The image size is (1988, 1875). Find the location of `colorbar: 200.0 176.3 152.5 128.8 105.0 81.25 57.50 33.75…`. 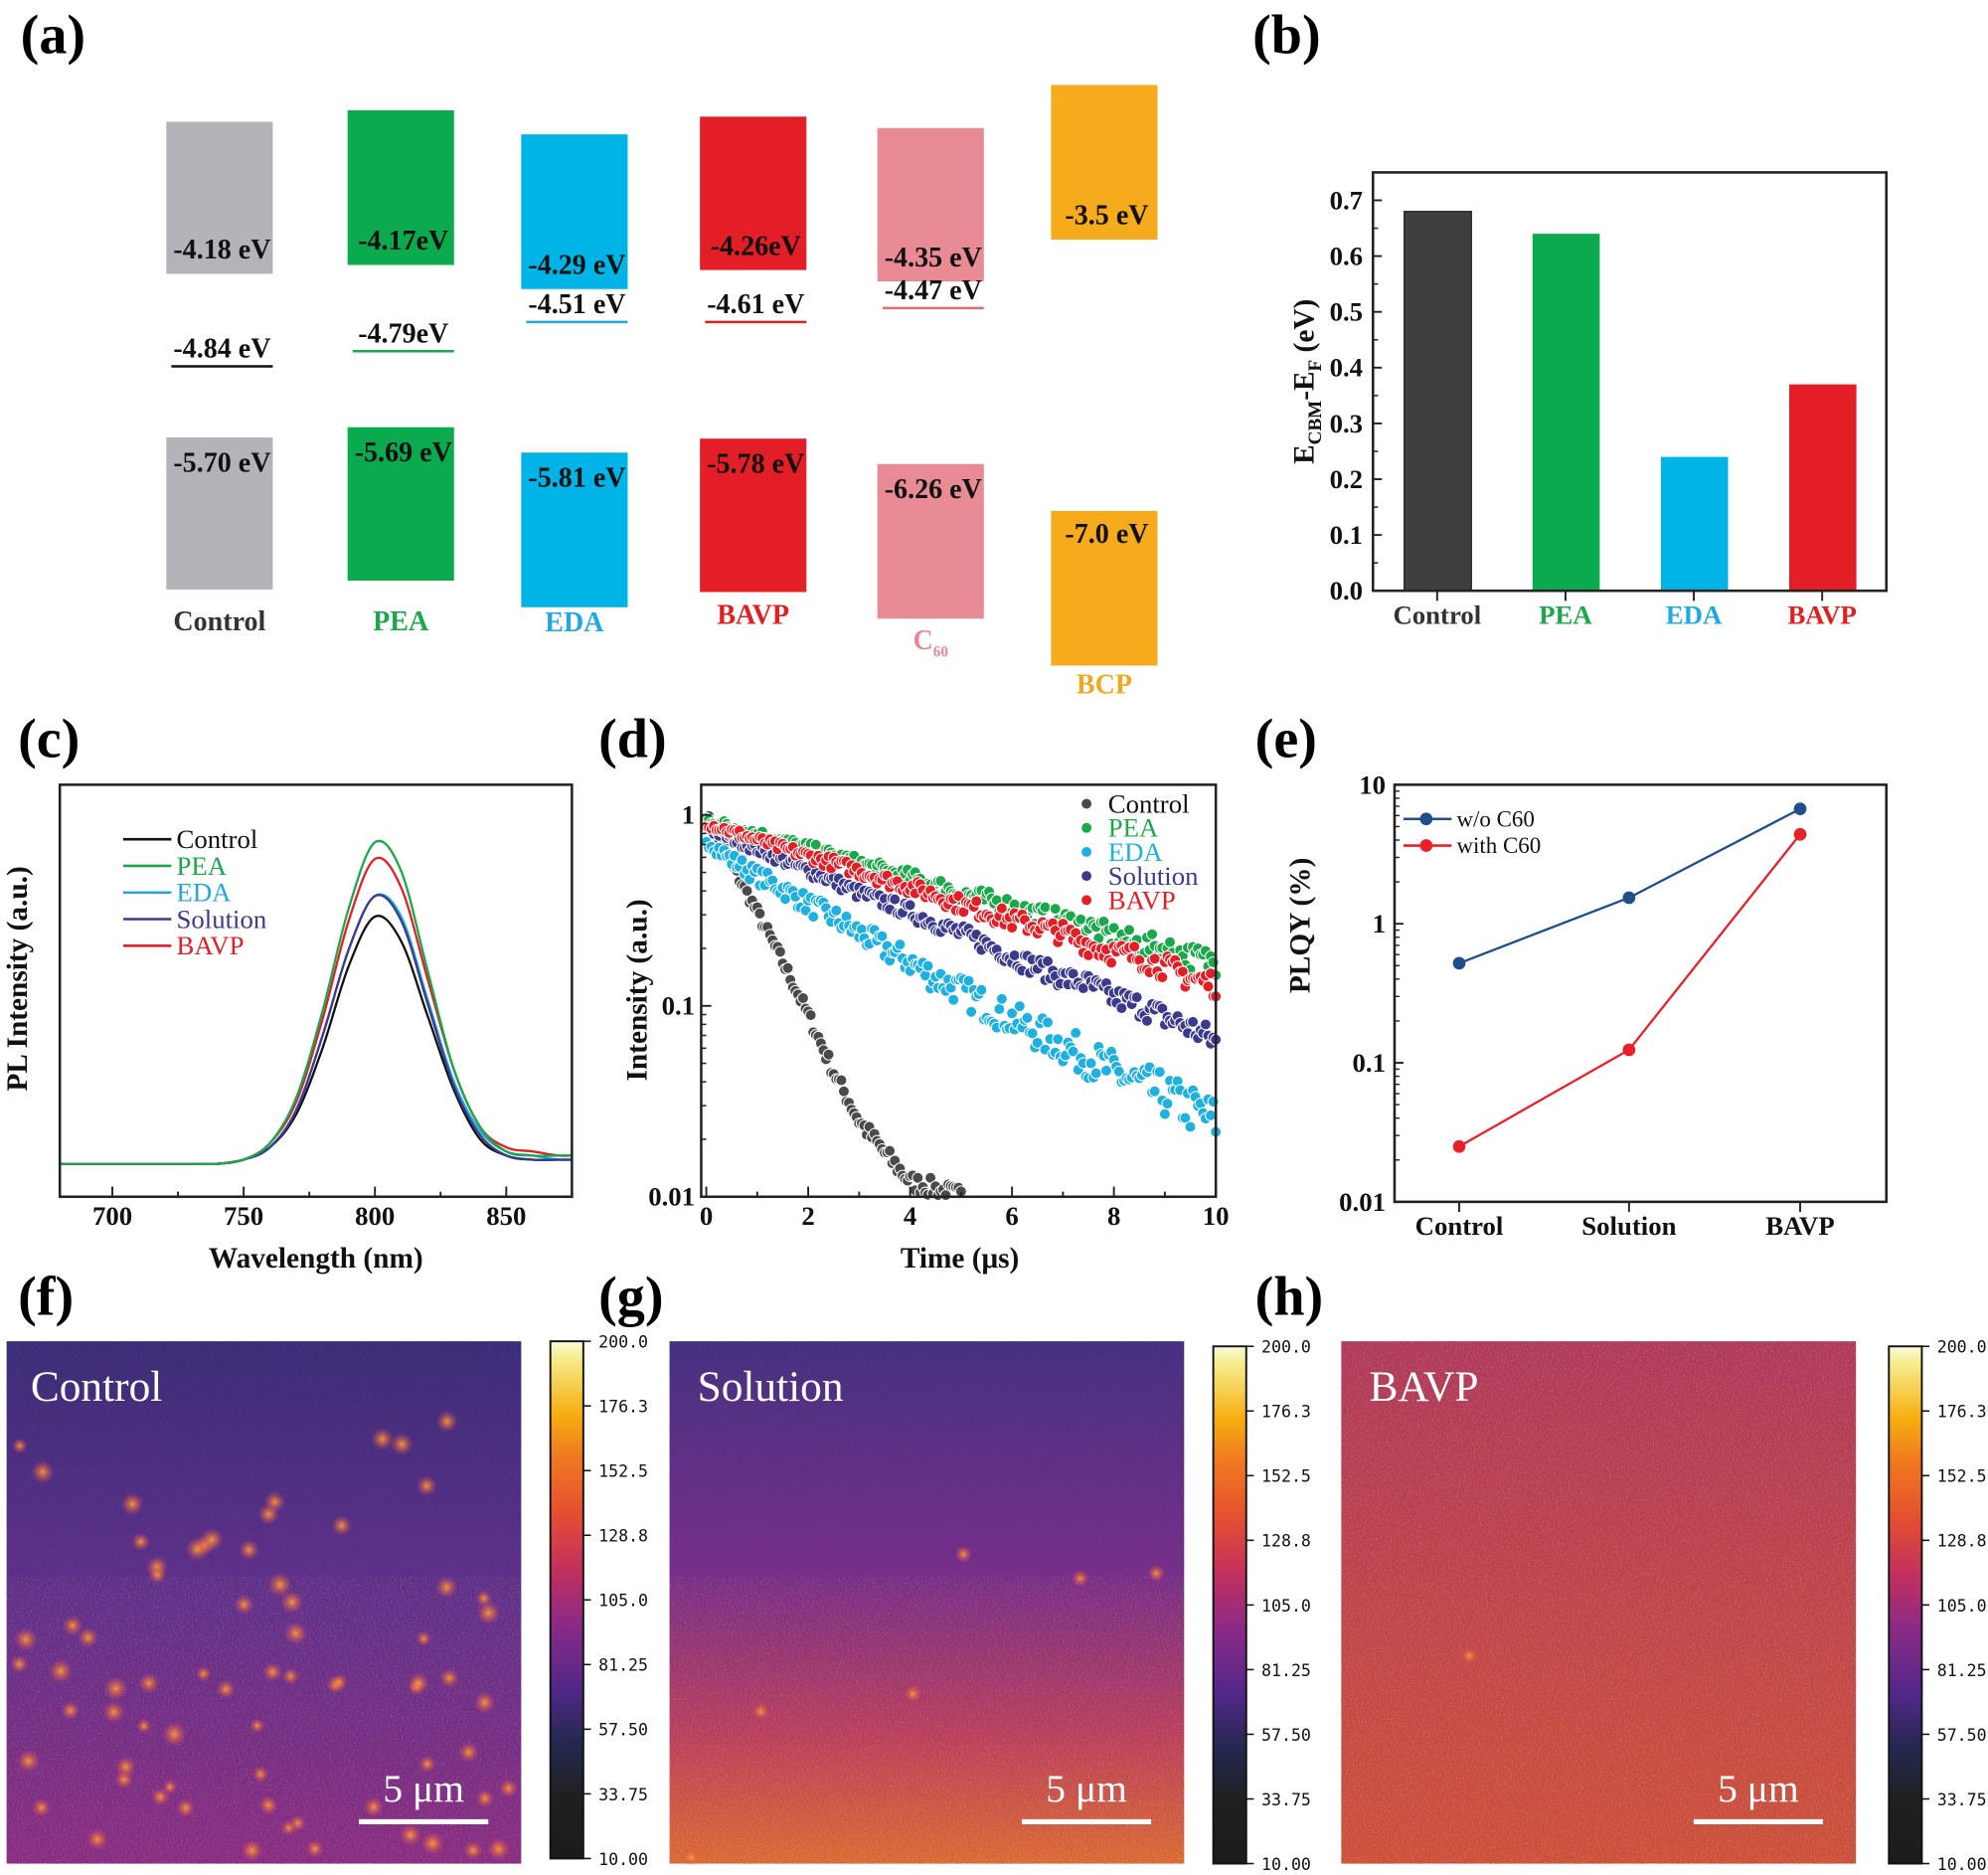

colorbar: 200.0 176.3 152.5 128.8 105.0 81.25 57.50 33.75… is located at coordinates (1937, 1606).